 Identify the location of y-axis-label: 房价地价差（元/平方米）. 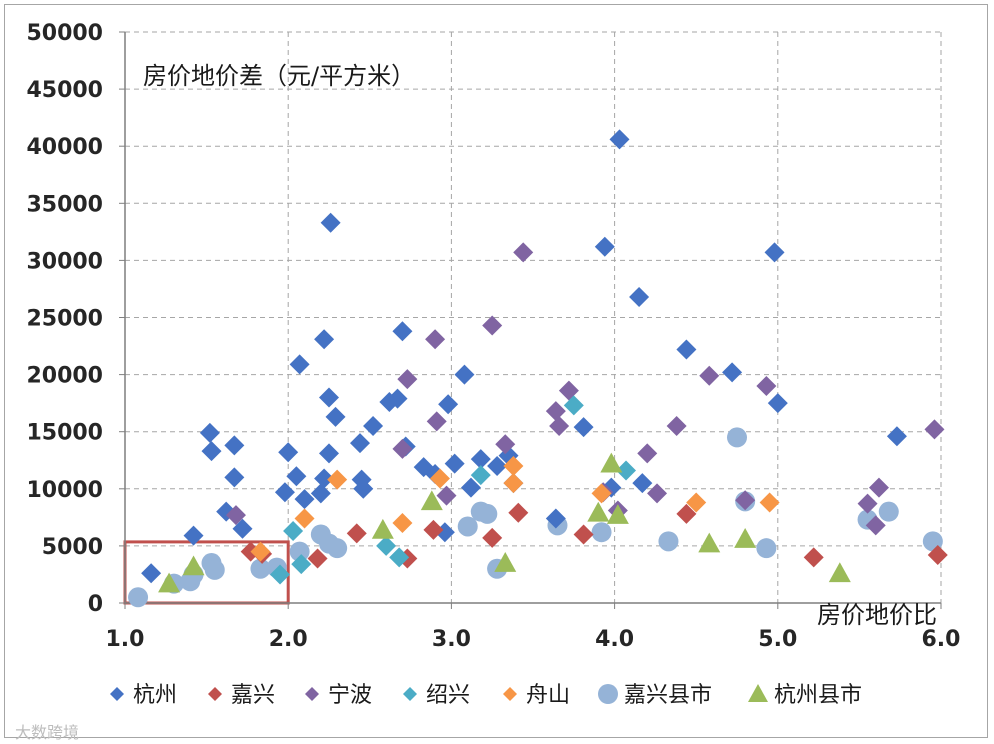
(279, 76).